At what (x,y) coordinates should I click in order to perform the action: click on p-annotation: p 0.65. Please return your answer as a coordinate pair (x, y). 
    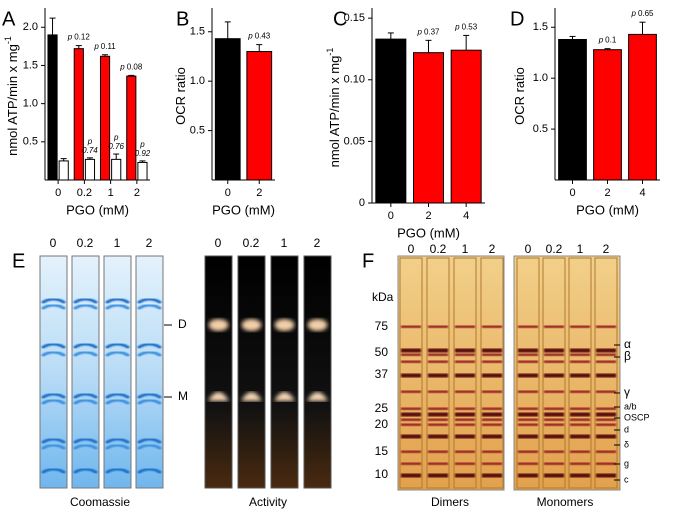
    Looking at the image, I should click on (642, 13).